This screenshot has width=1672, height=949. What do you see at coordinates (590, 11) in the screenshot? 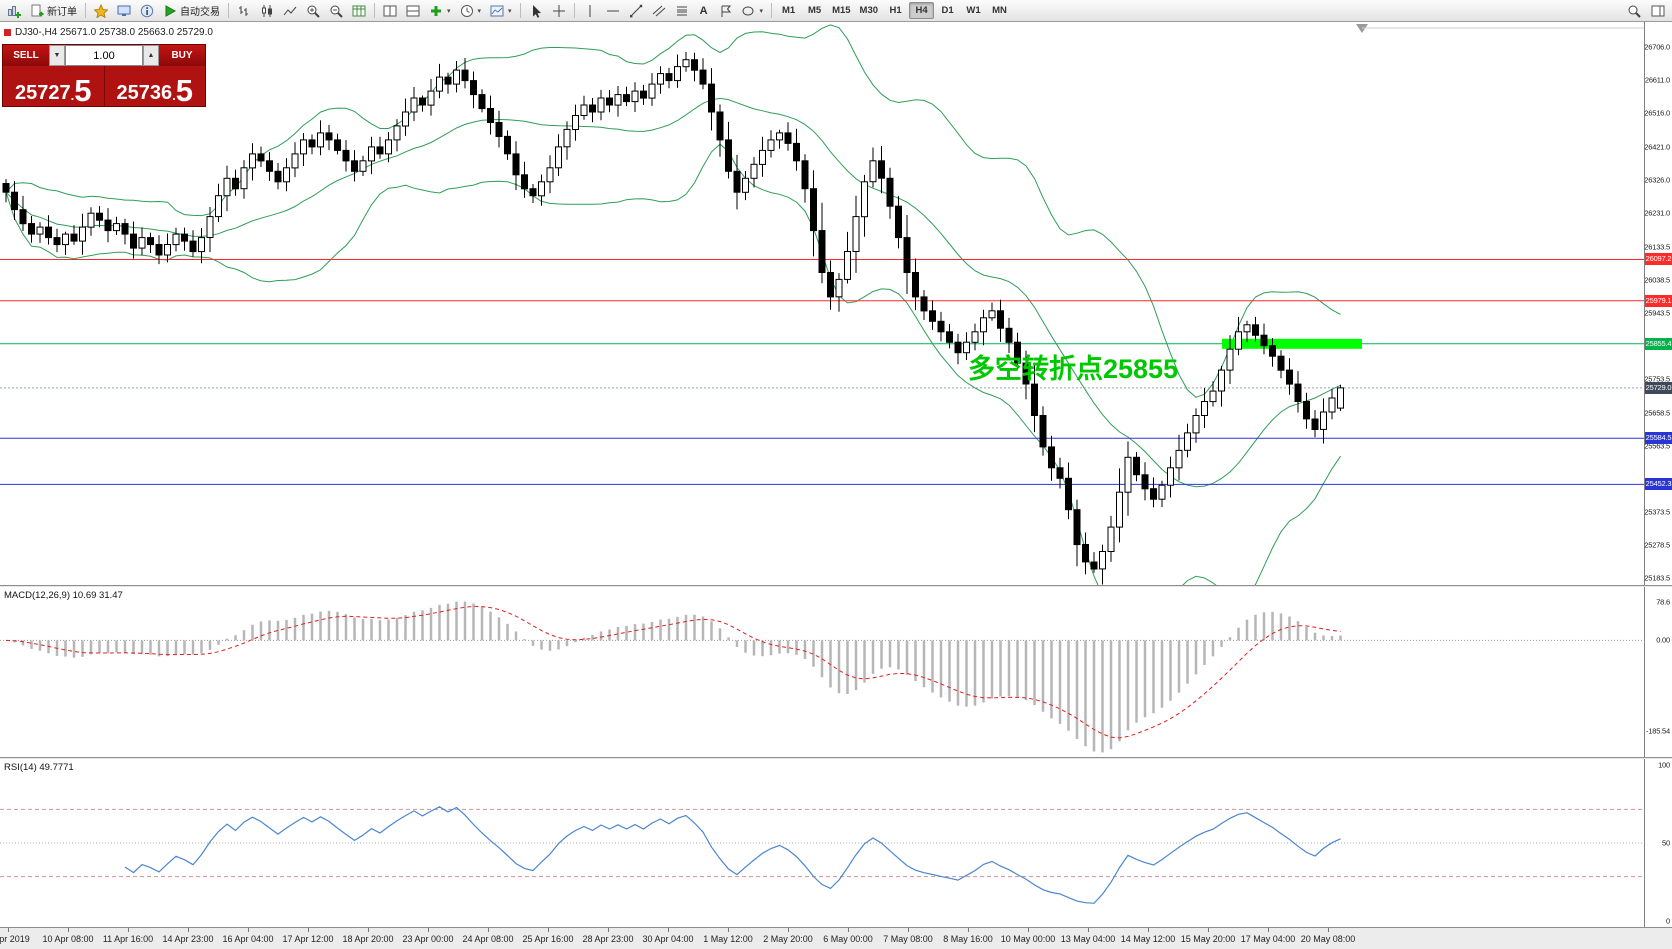
I see `vertical-line-tool-button` at bounding box center [590, 11].